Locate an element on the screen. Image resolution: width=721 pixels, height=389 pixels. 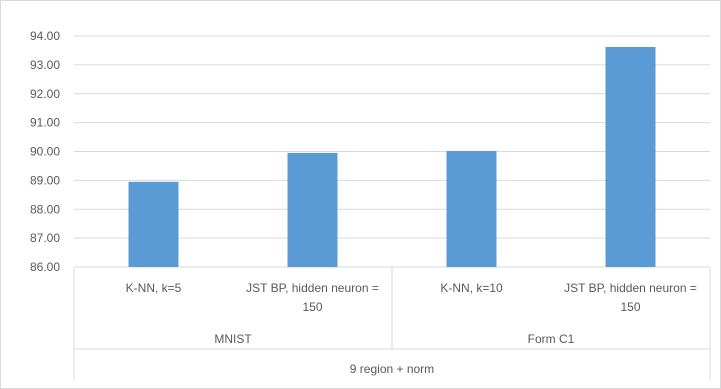
y-tick-label: 93.00 is located at coordinates (45, 65).